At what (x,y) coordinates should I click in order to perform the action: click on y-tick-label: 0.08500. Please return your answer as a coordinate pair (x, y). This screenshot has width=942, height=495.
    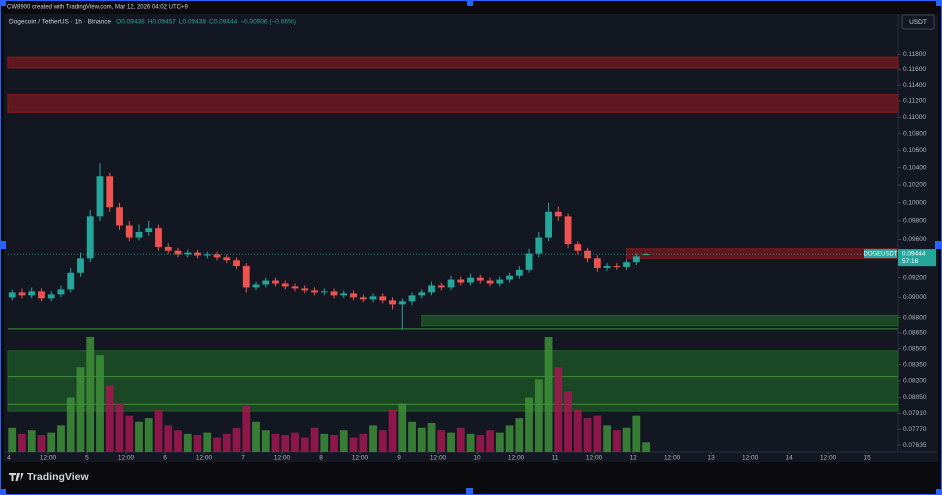
    Looking at the image, I should click on (915, 348).